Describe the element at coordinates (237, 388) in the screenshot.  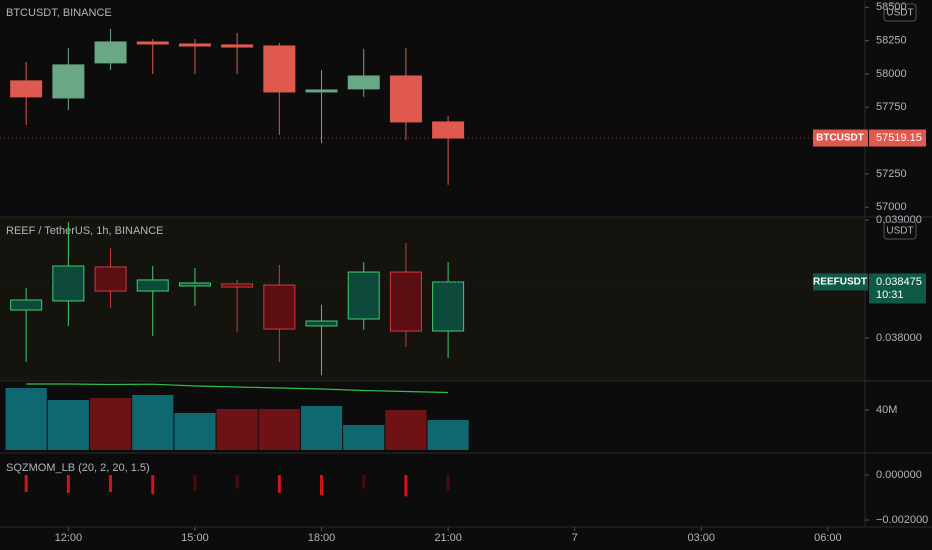
I see `moving-average-line` at that location.